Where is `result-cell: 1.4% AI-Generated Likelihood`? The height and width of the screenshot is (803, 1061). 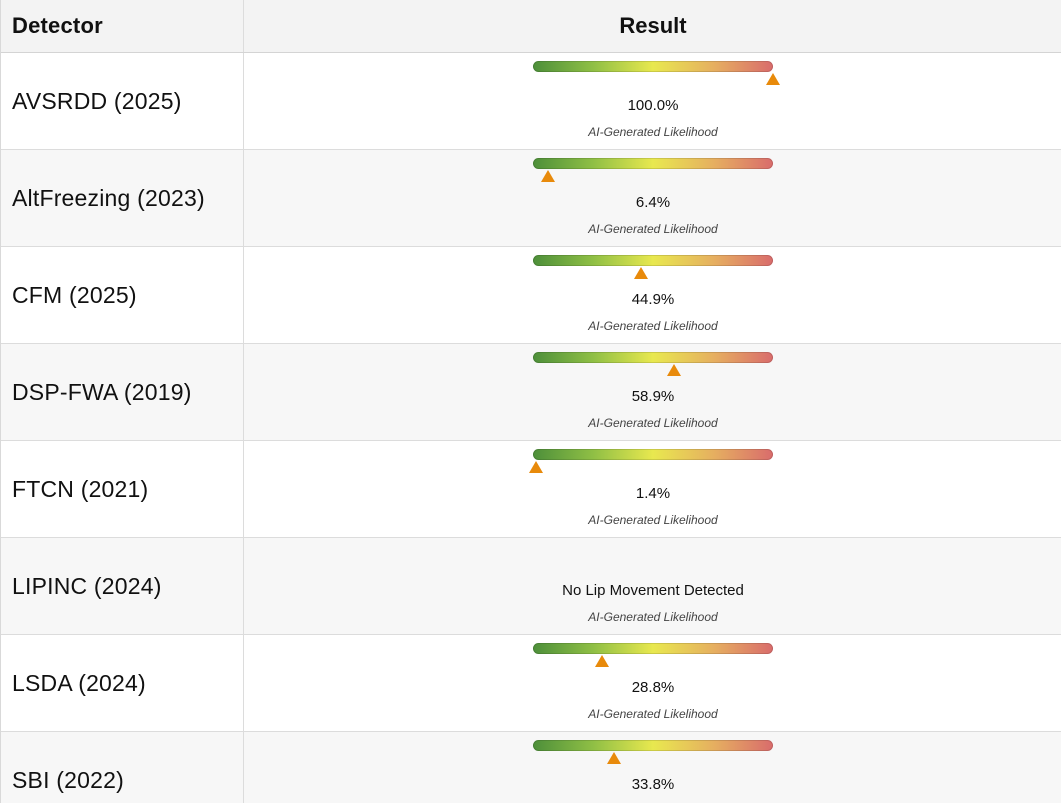 result-cell: 1.4% AI-Generated Likelihood is located at coordinates (652, 489).